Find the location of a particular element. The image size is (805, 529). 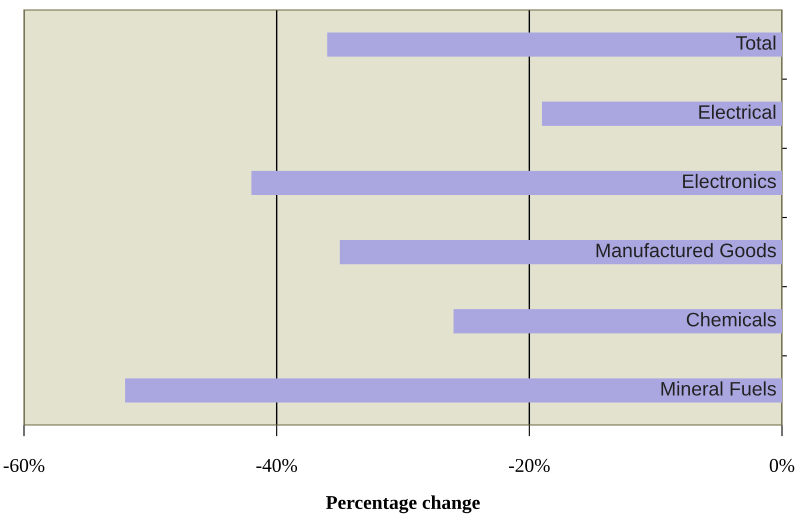

x-tick-label: -20% is located at coordinates (529, 465).